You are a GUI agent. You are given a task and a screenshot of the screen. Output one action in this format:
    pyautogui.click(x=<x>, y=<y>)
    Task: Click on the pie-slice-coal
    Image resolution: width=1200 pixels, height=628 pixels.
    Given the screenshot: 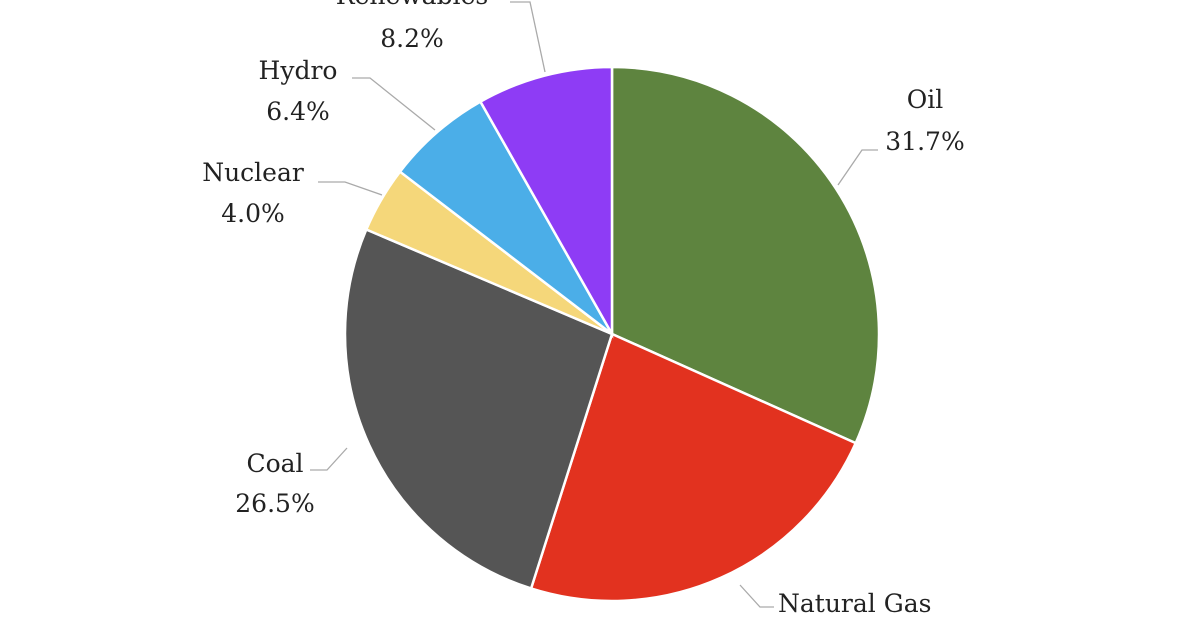 What is the action you would take?
    pyautogui.click(x=478, y=409)
    